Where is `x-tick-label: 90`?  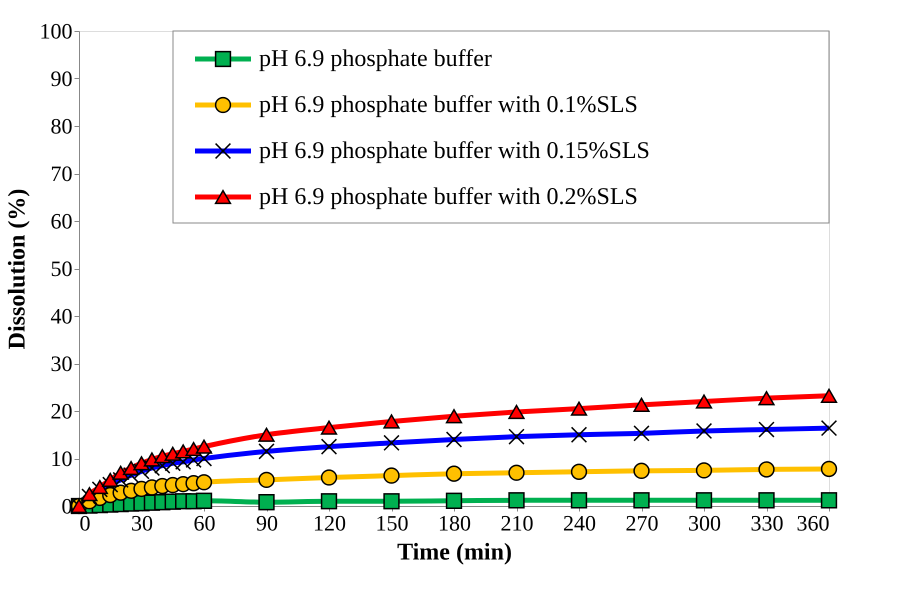
x-tick-label: 90 is located at coordinates (267, 523).